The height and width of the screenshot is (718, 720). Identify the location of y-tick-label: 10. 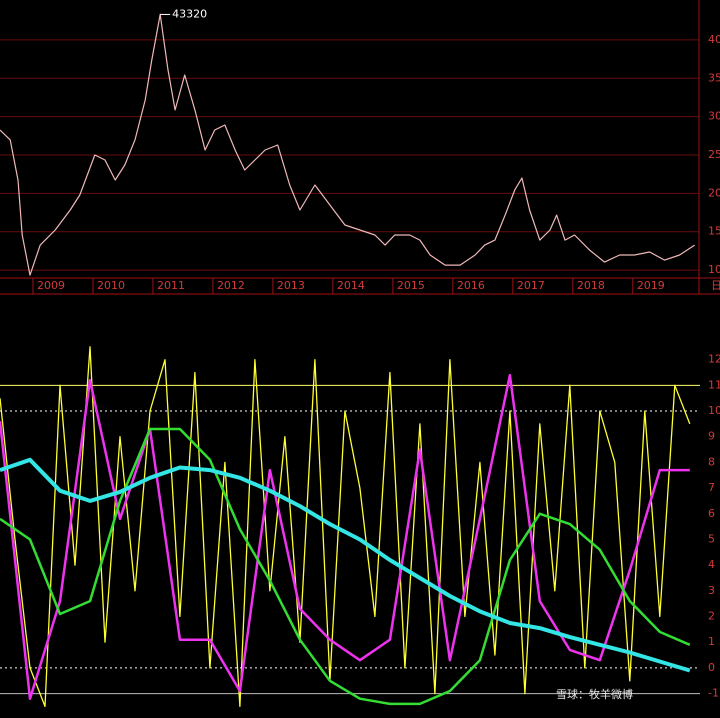
(714, 410).